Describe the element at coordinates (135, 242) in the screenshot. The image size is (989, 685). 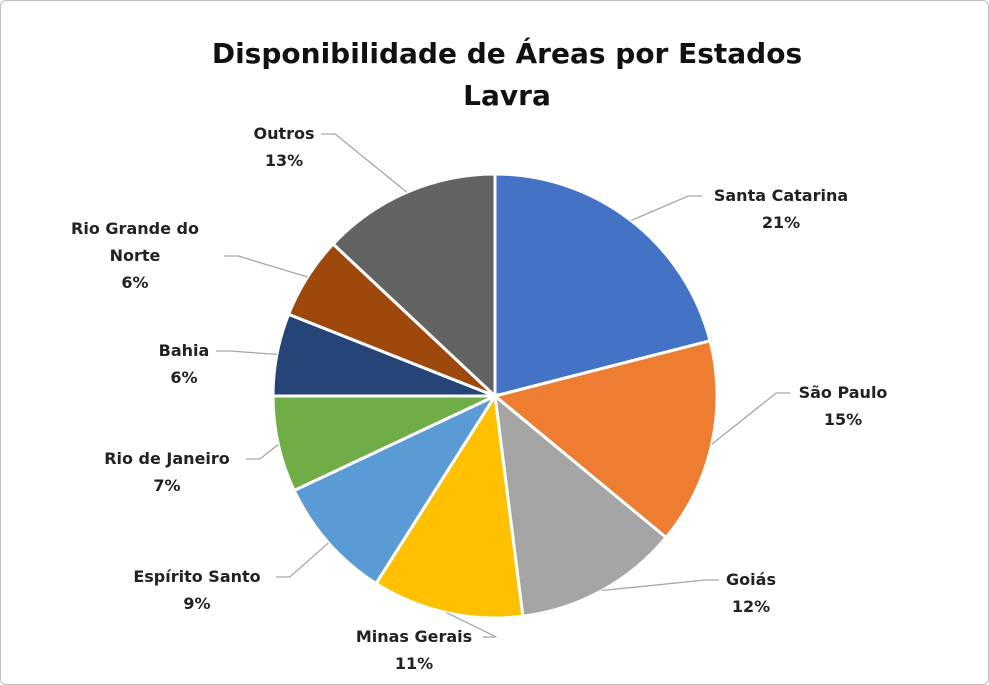
I see `slice-label: Rio Grande do Norte` at that location.